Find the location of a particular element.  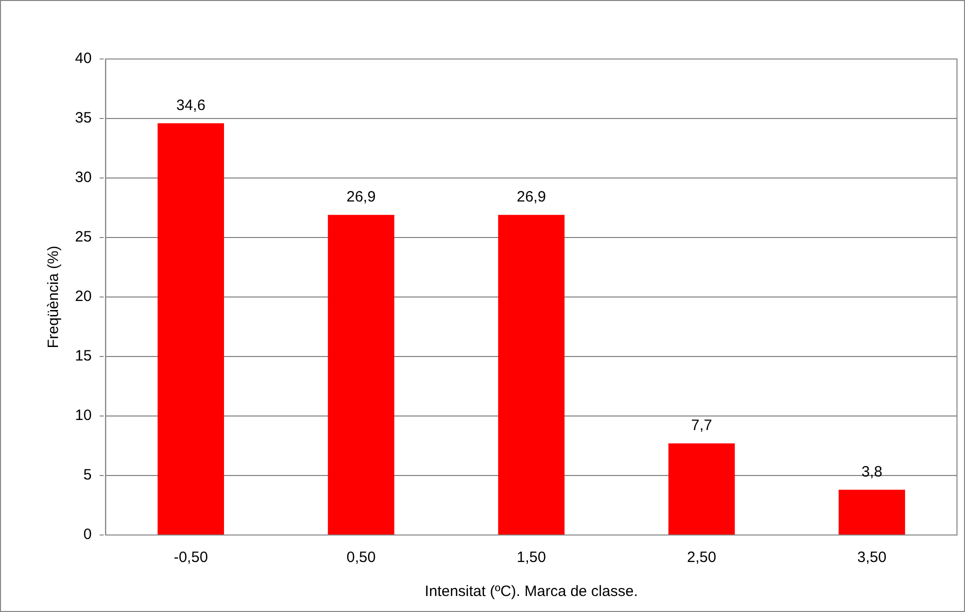

y-tick-label: 15 is located at coordinates (83, 356).